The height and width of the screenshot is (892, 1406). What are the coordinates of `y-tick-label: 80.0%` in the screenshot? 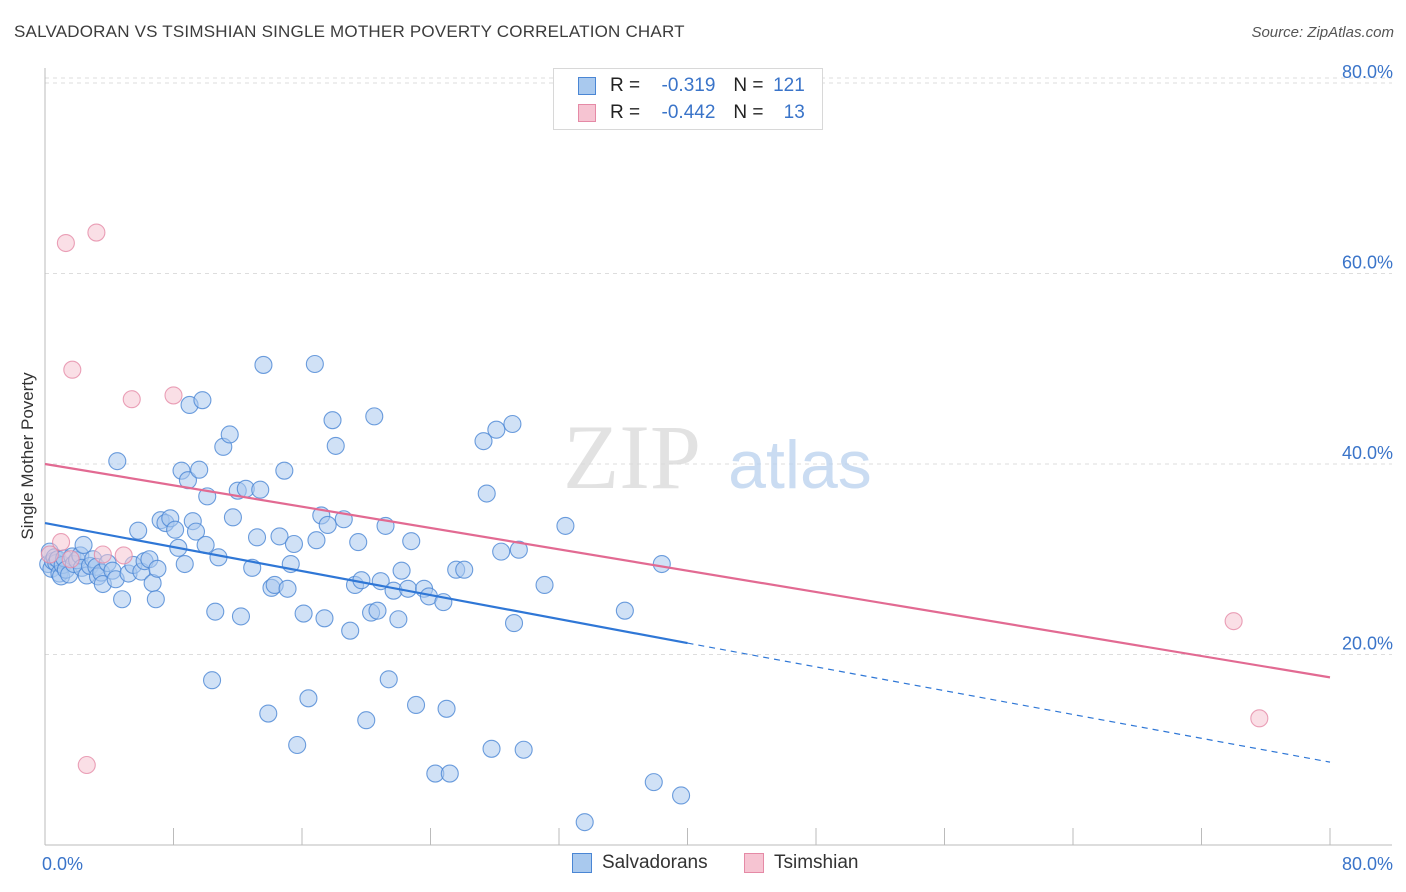 It's located at (1367, 72).